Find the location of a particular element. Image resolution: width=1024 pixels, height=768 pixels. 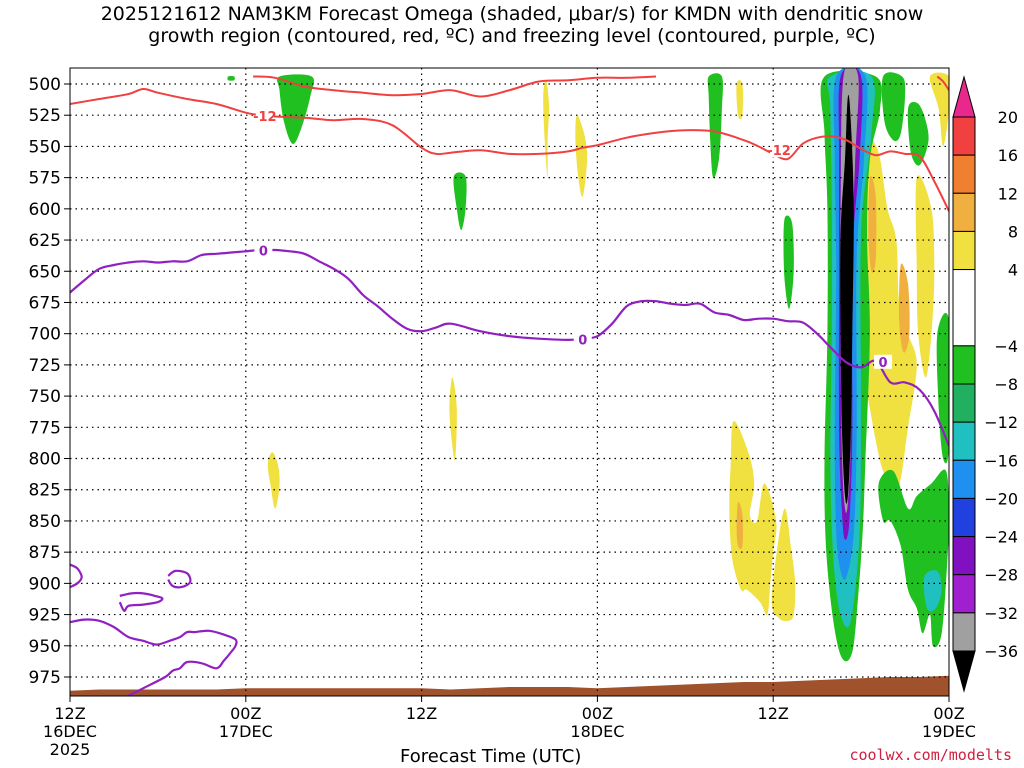

omega-area-yellow-hour-59-top is located at coordinates (939, 109).